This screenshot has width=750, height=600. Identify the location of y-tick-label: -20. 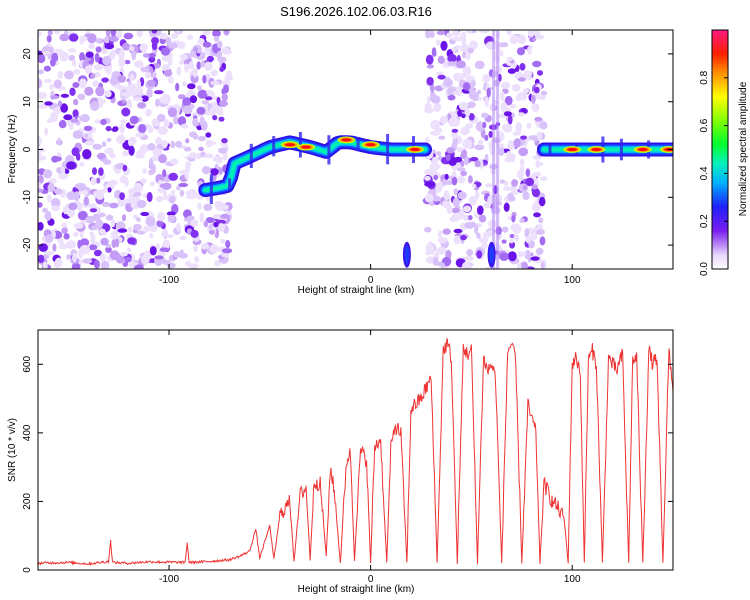
(27, 244).